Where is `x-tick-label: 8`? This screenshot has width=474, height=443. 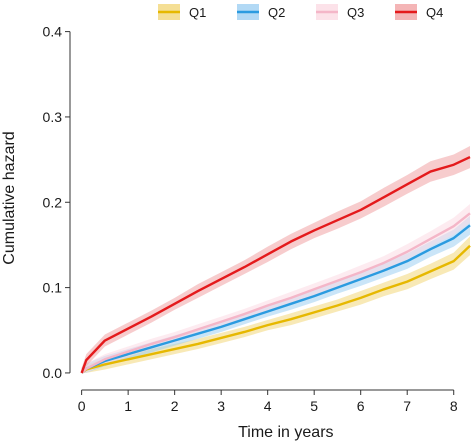
x-tick-label: 8 is located at coordinates (454, 406).